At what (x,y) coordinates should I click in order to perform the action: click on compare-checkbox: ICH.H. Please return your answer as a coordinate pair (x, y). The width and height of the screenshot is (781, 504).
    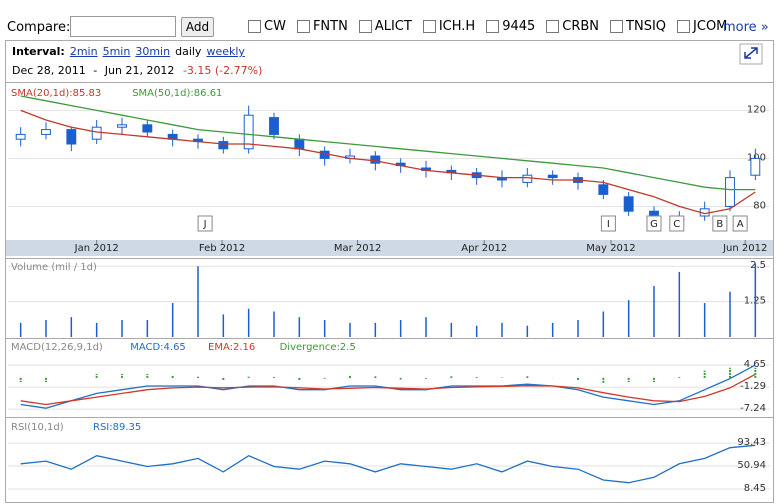
    Looking at the image, I should click on (449, 26).